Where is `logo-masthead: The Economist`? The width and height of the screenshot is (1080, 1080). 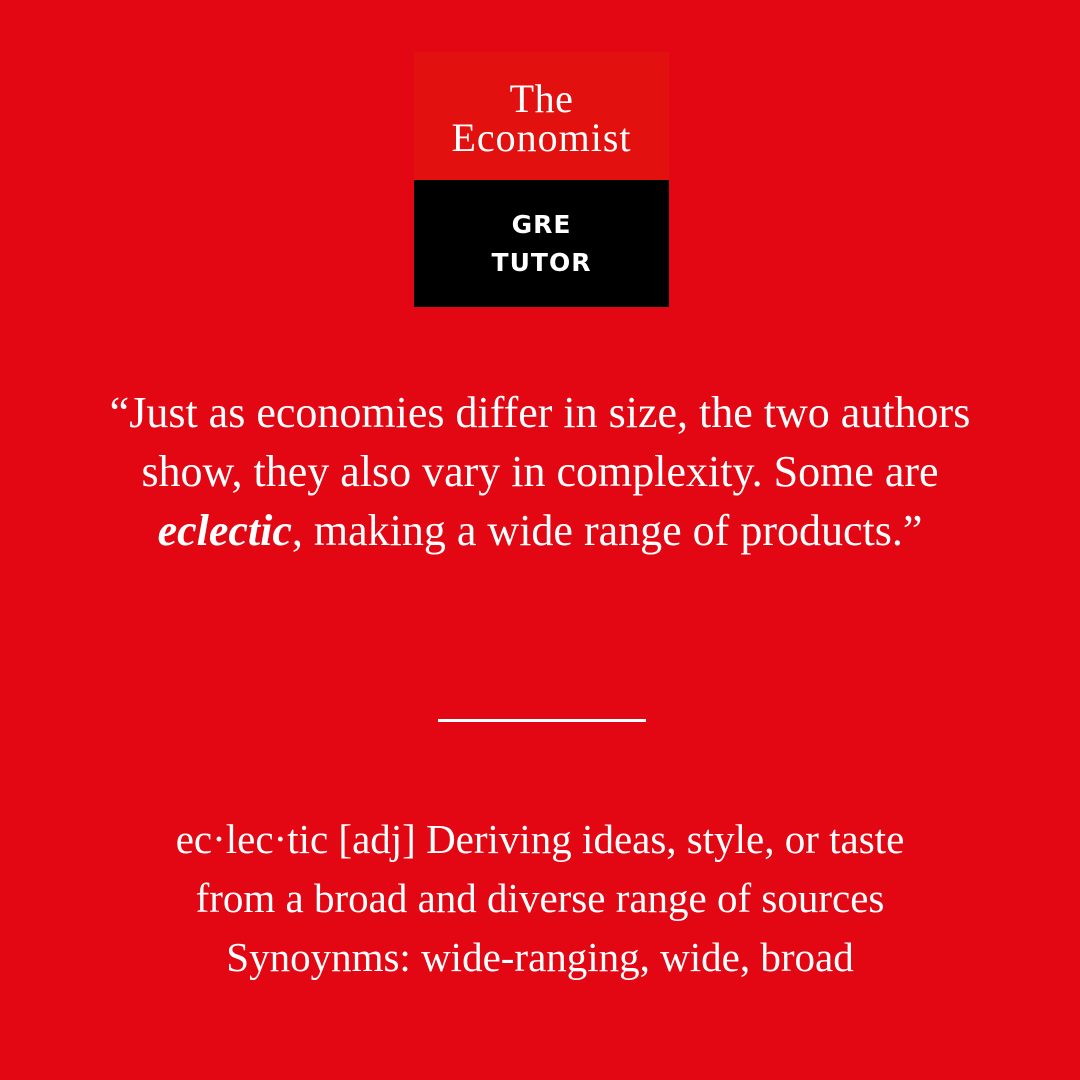 logo-masthead: The Economist is located at coordinates (541, 116).